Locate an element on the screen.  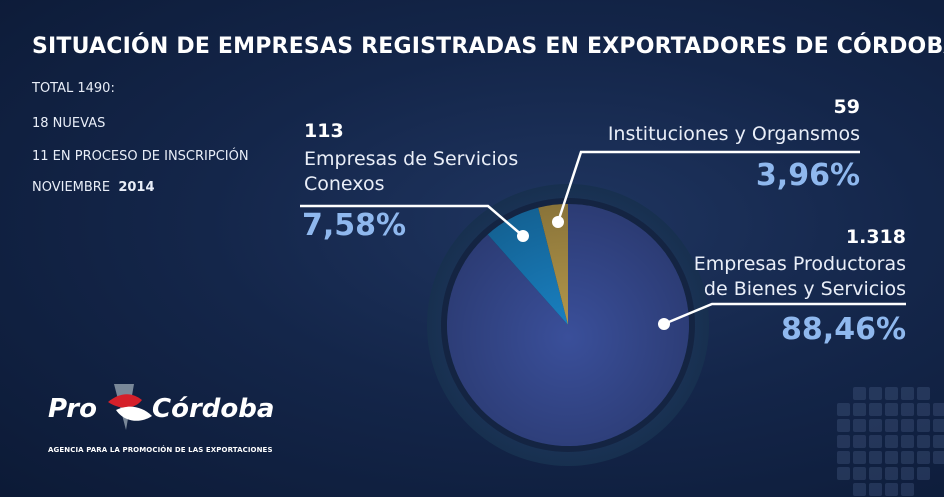
fecha-anio: 2014 is located at coordinates (136, 187).